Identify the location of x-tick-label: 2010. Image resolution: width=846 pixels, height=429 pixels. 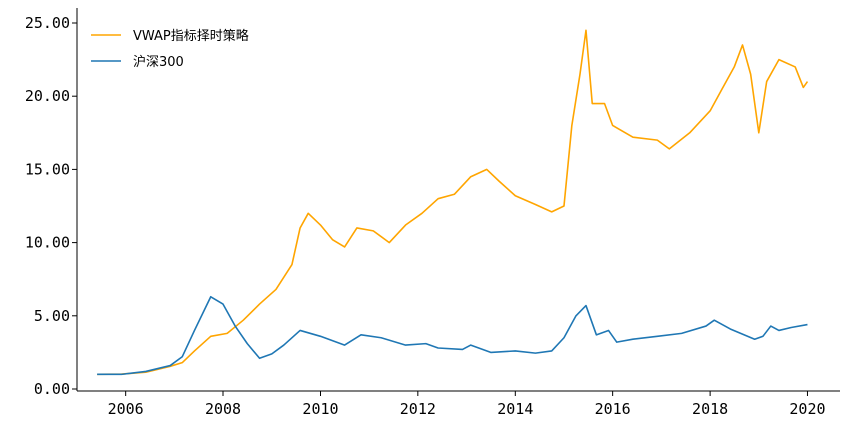
(320, 409).